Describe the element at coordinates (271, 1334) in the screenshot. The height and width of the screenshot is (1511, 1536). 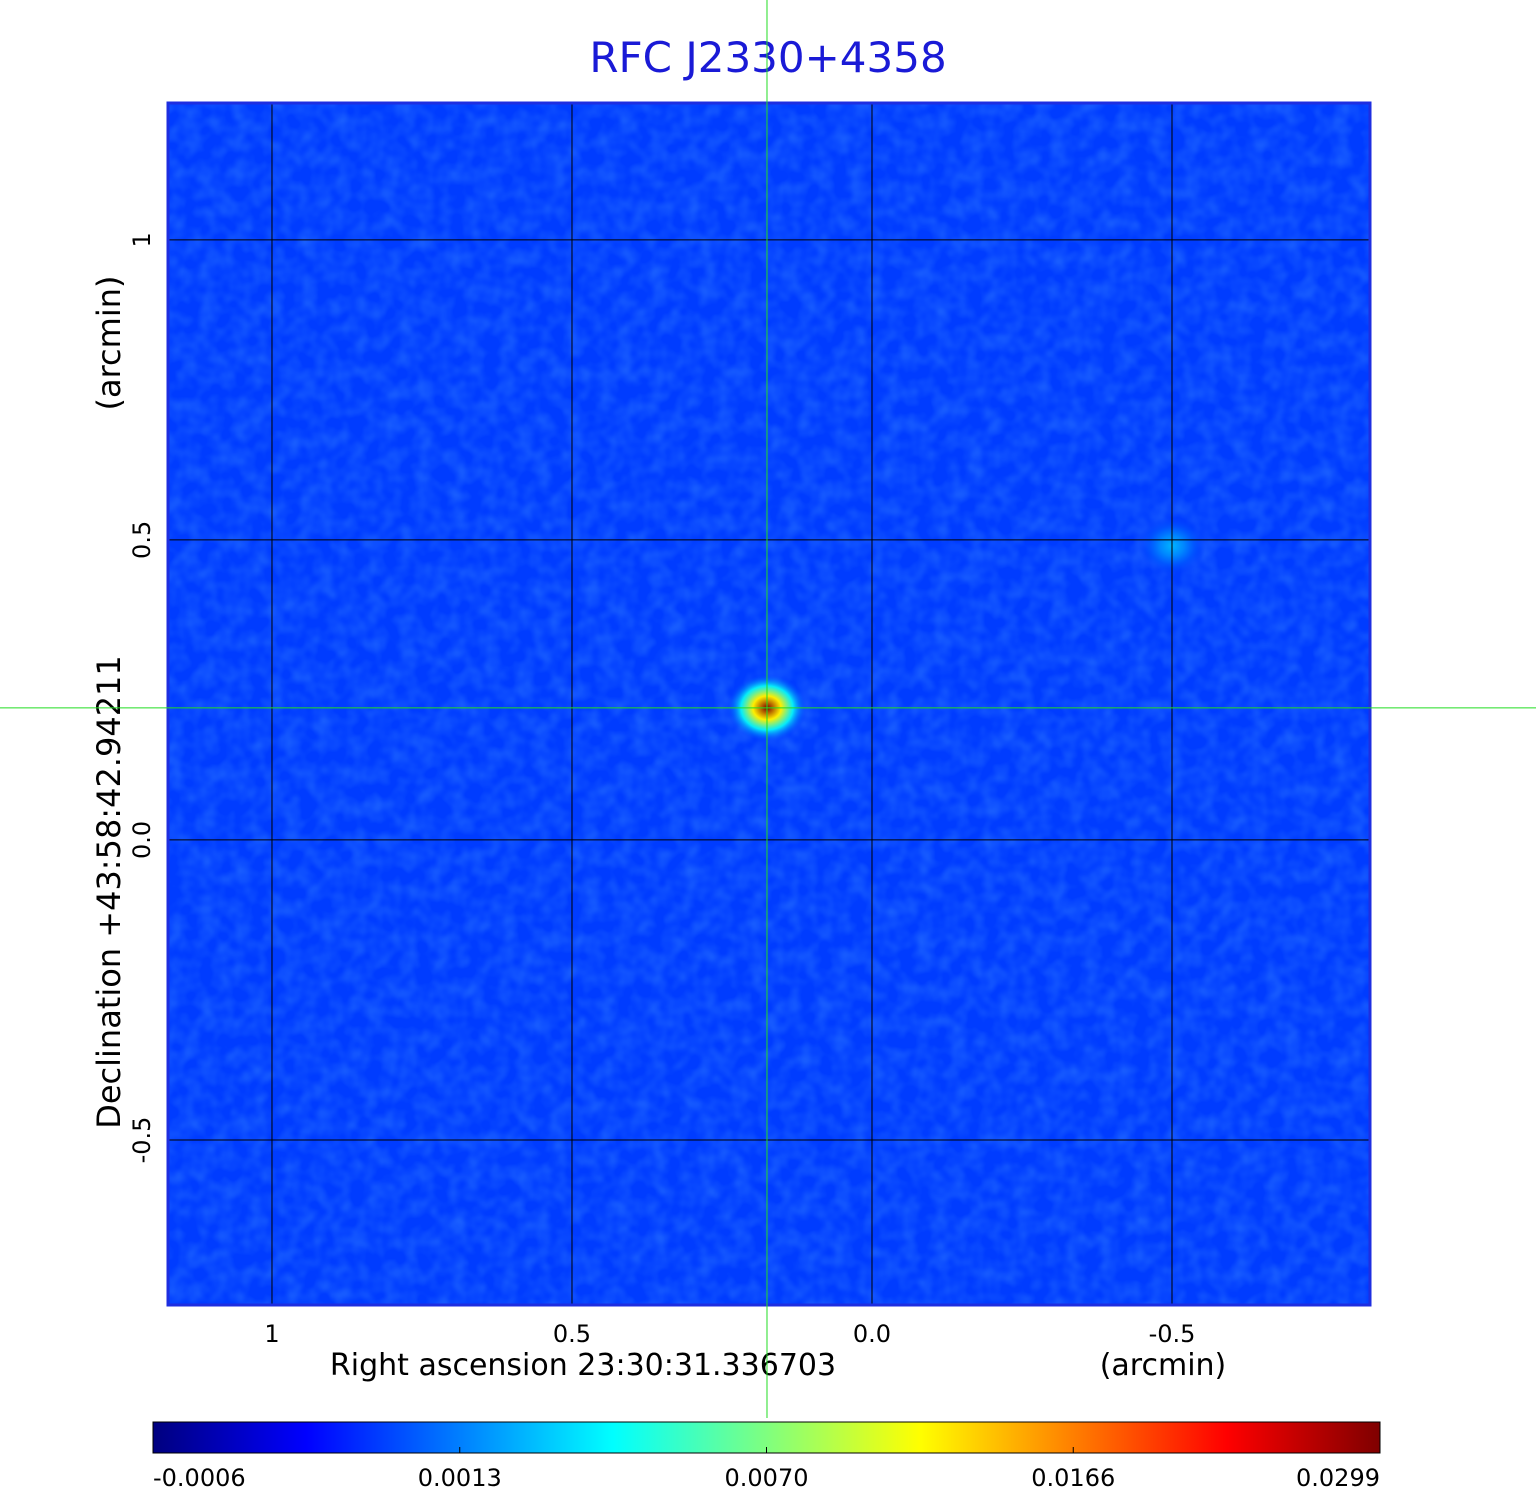
I see `x-tick-label: 1` at that location.